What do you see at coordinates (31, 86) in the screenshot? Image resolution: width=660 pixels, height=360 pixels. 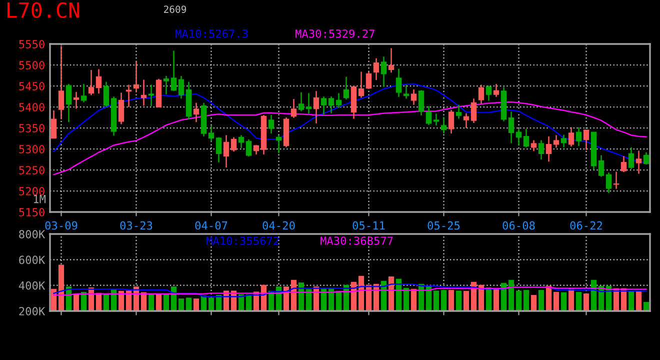 I see `y-tick-label: 5450` at bounding box center [31, 86].